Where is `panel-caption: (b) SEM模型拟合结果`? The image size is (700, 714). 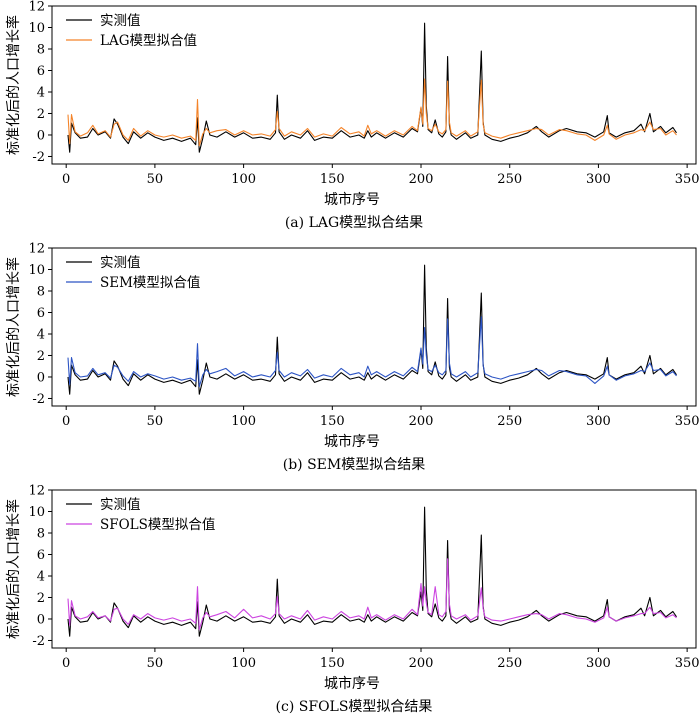 panel-caption: (b) SEM模型拟合结果 is located at coordinates (354, 465).